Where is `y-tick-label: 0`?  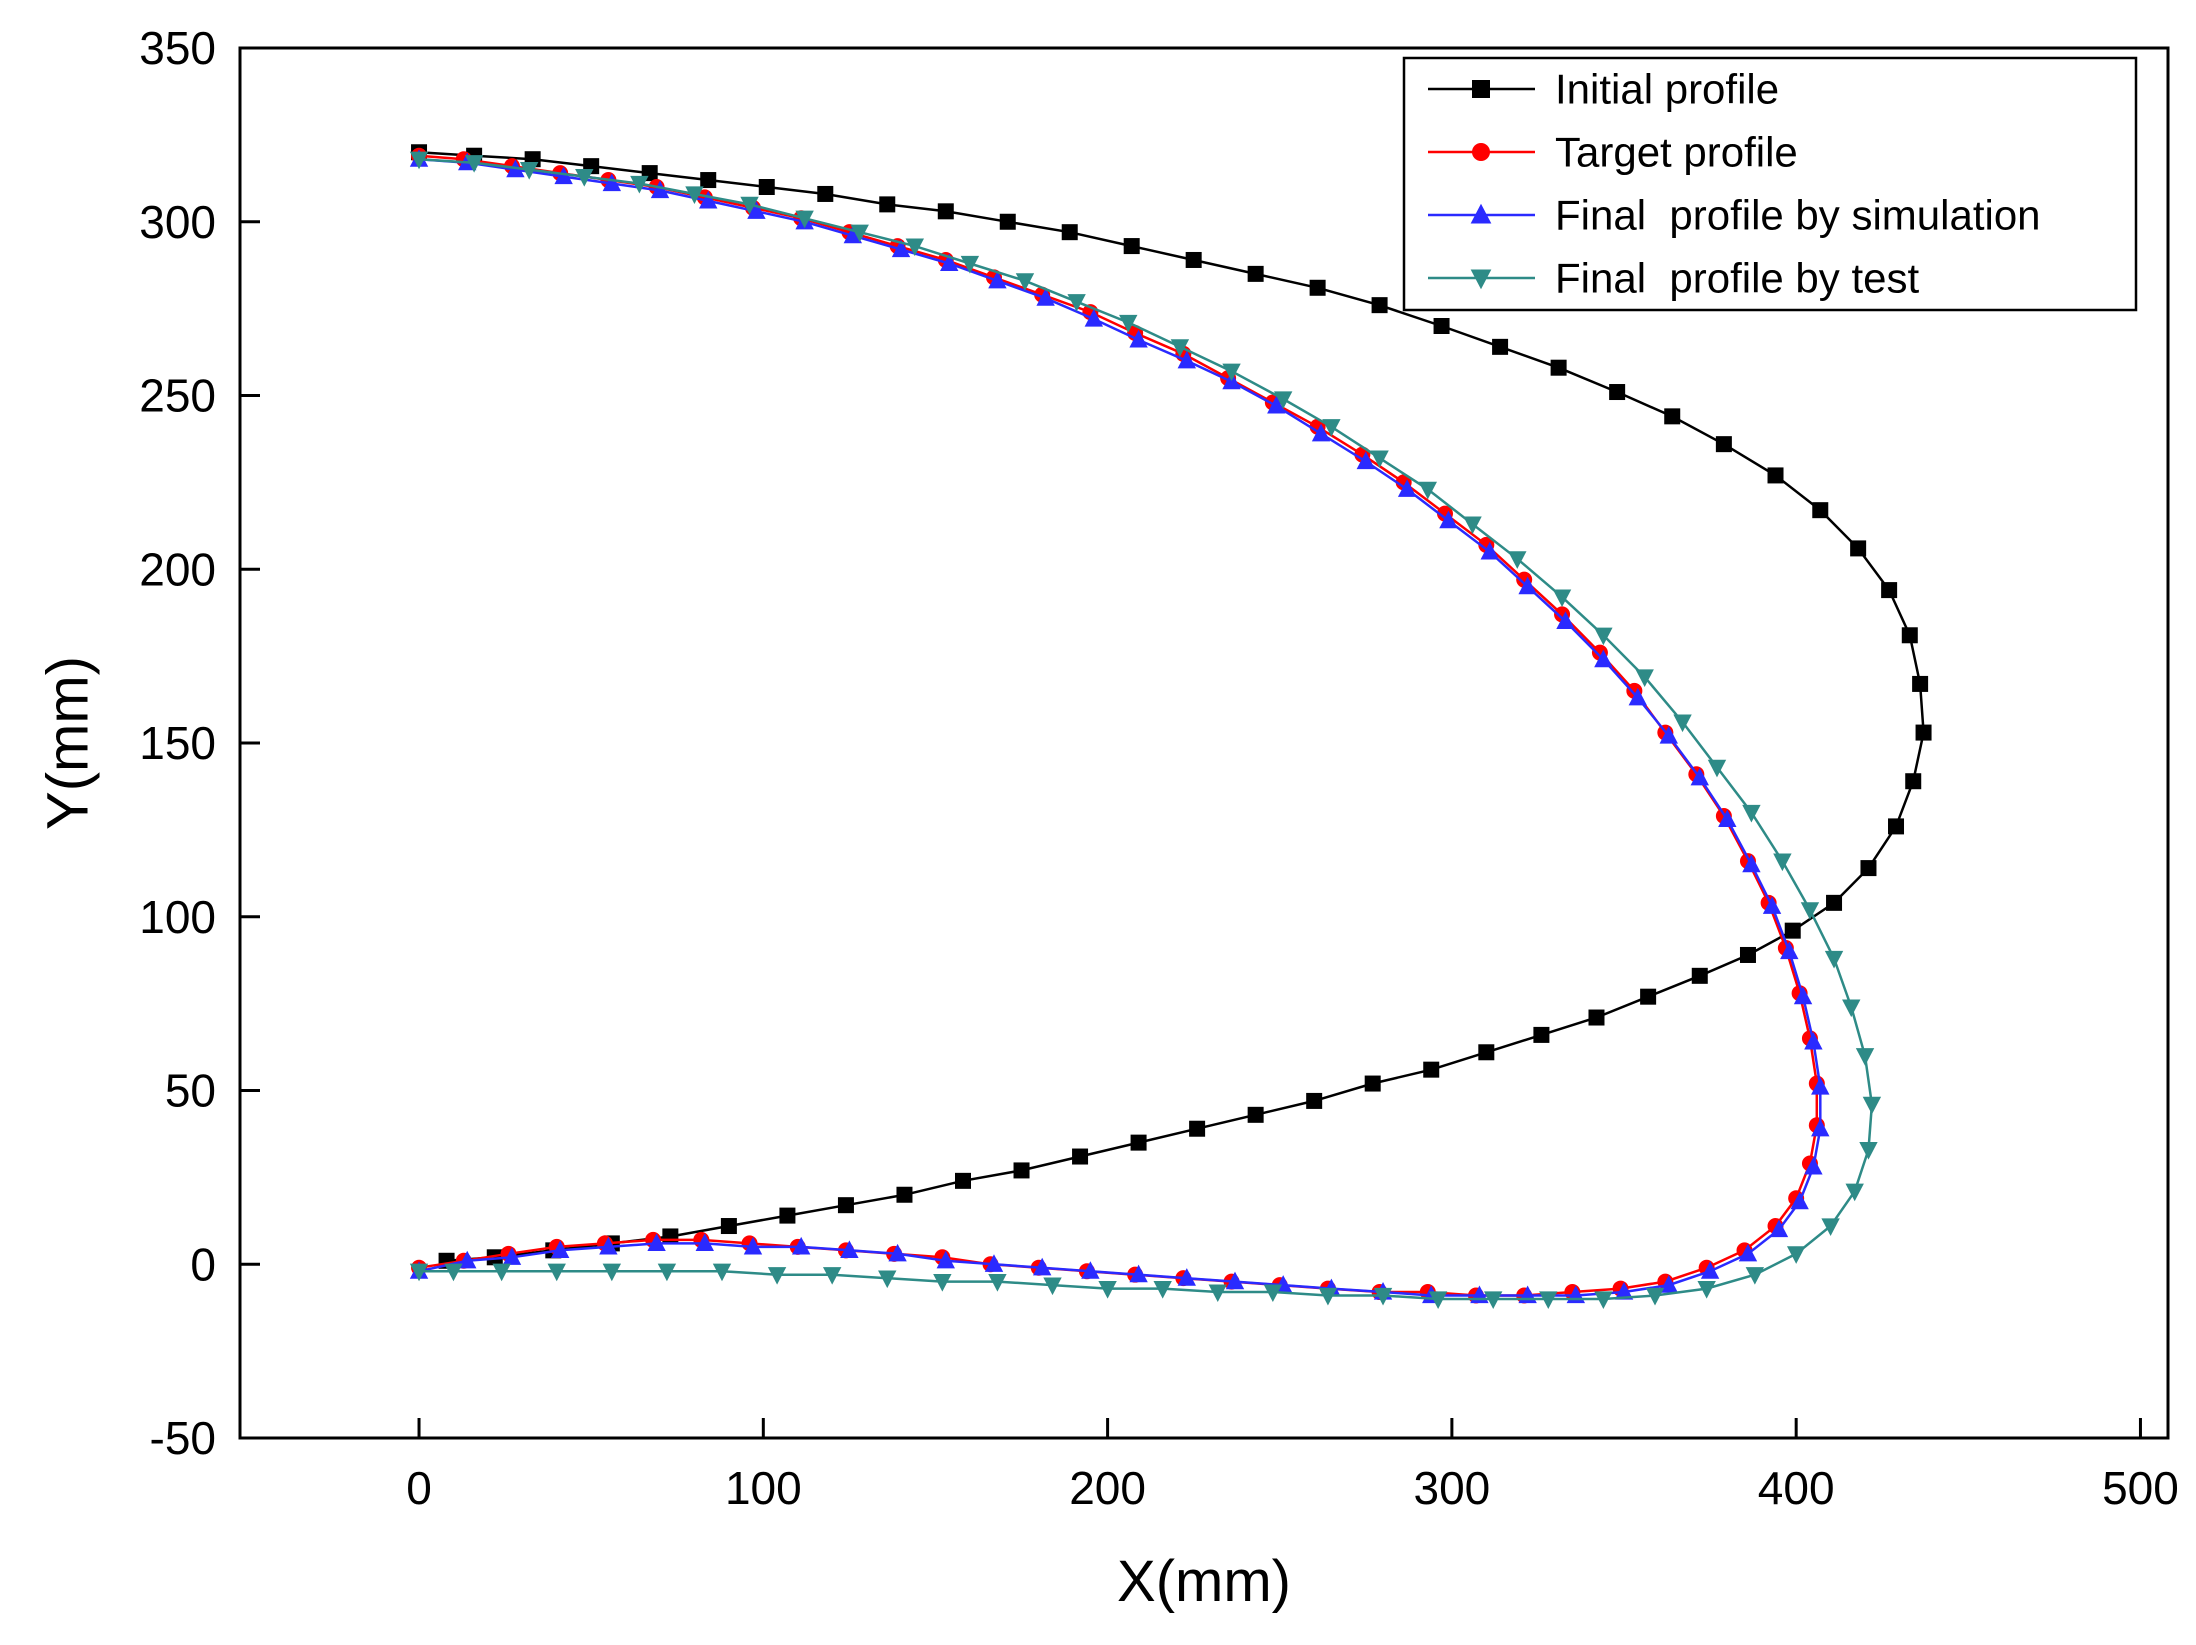 y-tick-label: 0 is located at coordinates (203, 1264).